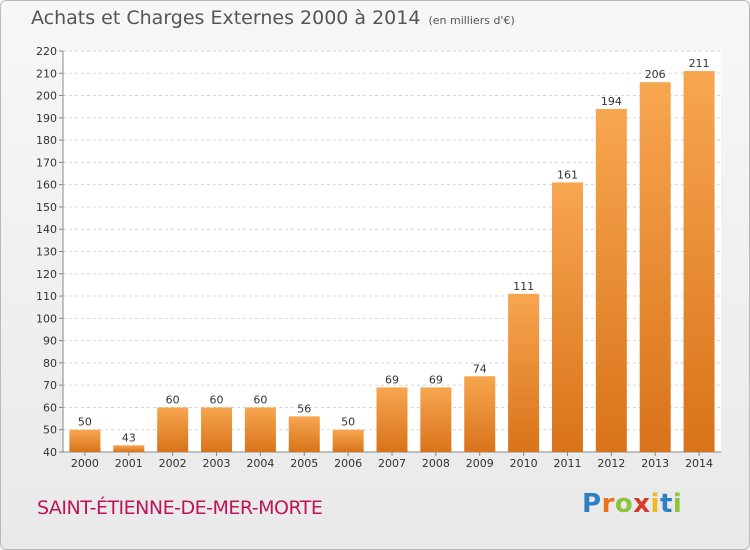 Image resolution: width=750 pixels, height=550 pixels. I want to click on chart-unit: (en milliers d'€), so click(471, 20).